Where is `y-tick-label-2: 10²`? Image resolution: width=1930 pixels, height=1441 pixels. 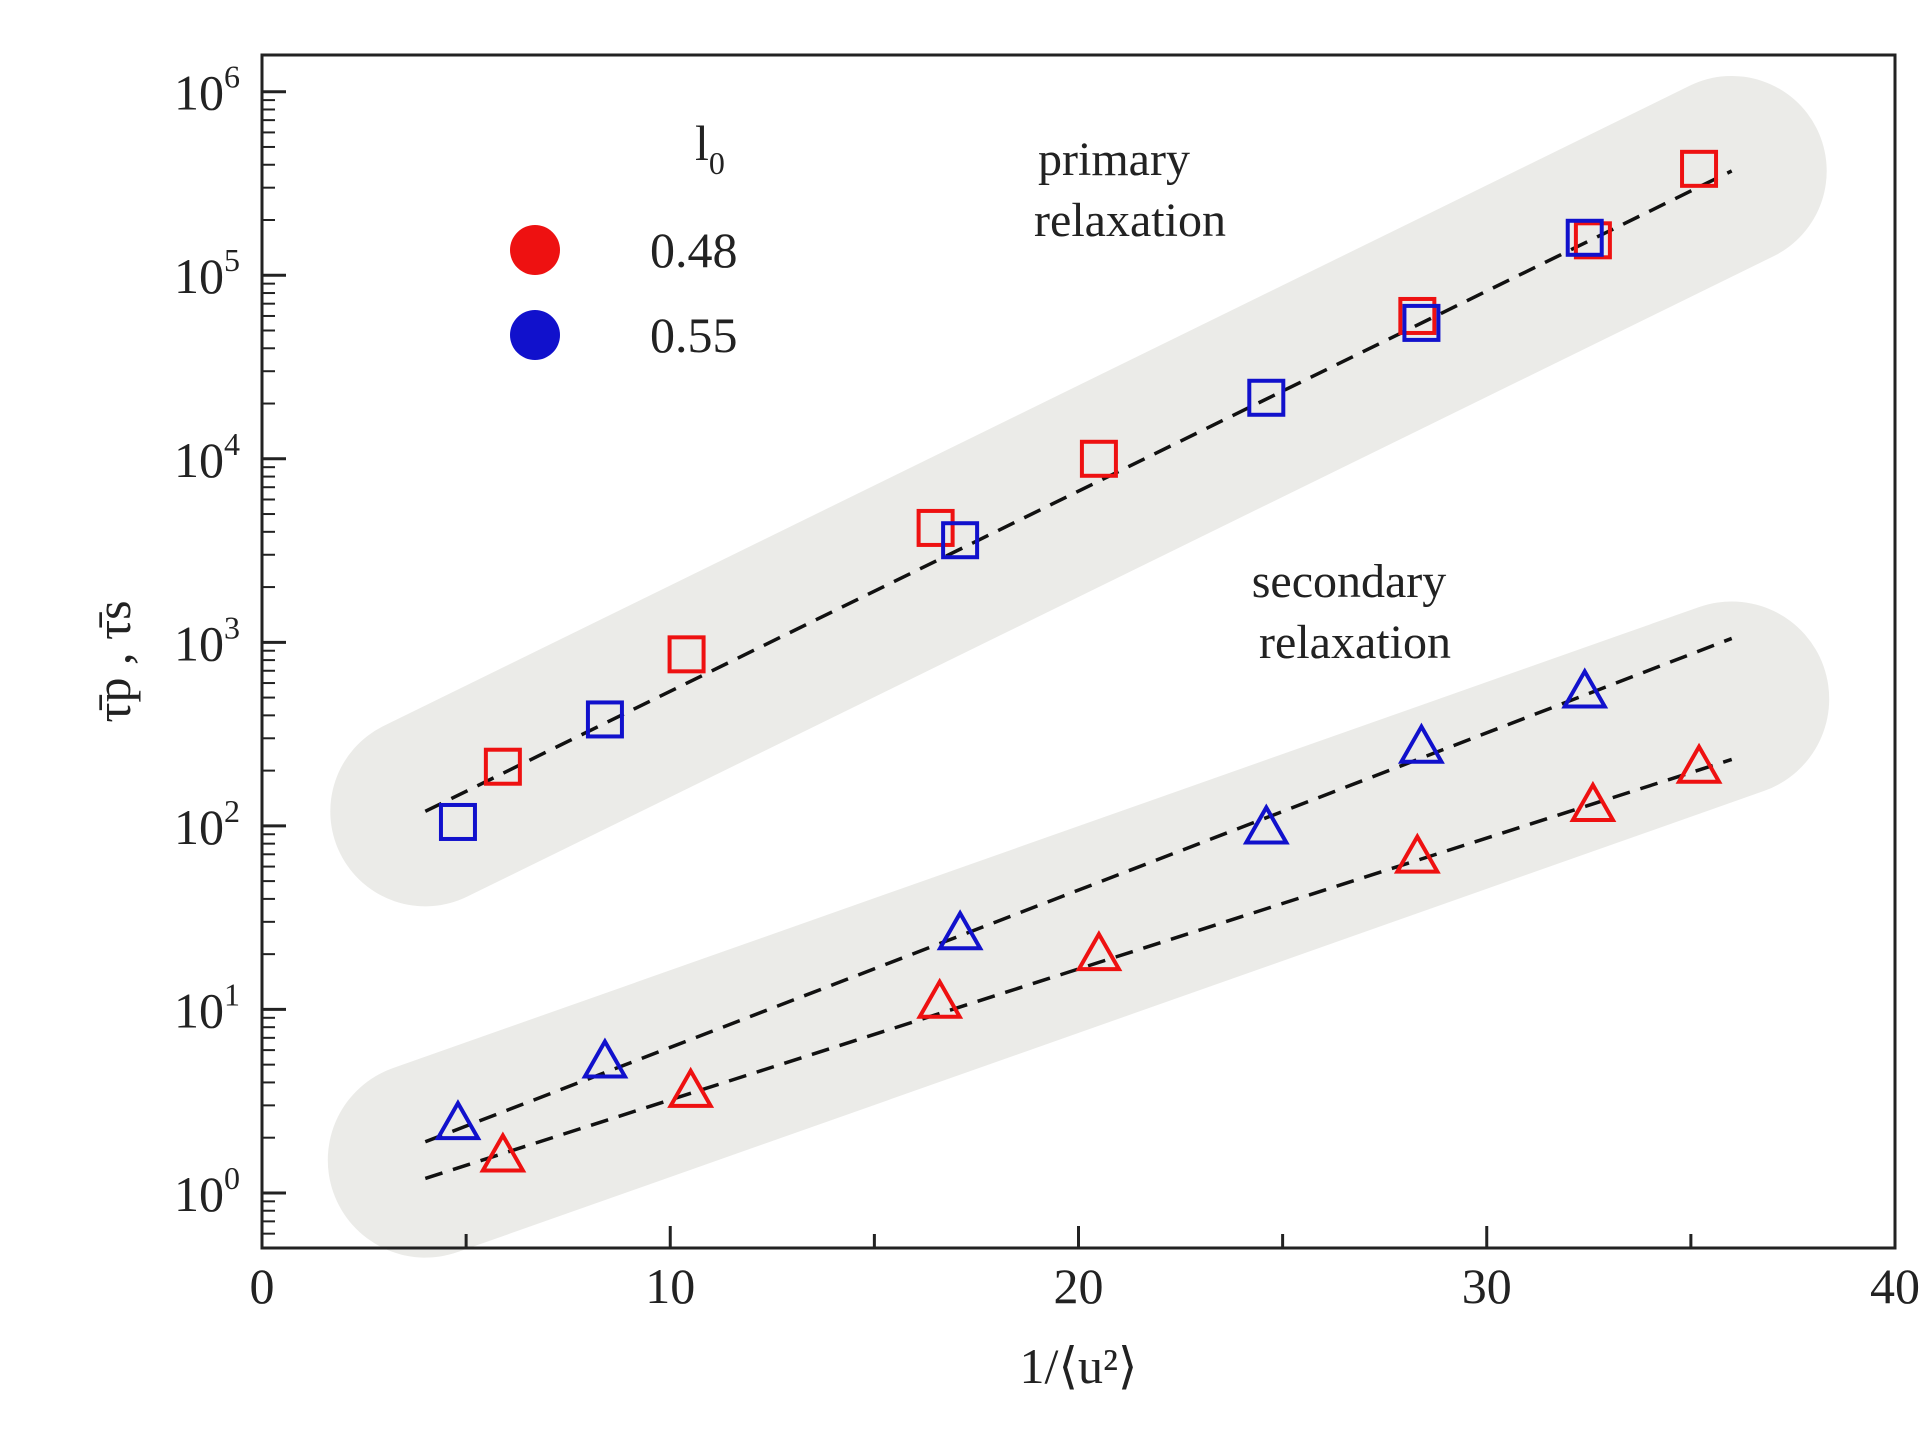 y-tick-label-2: 10² is located at coordinates (207, 824).